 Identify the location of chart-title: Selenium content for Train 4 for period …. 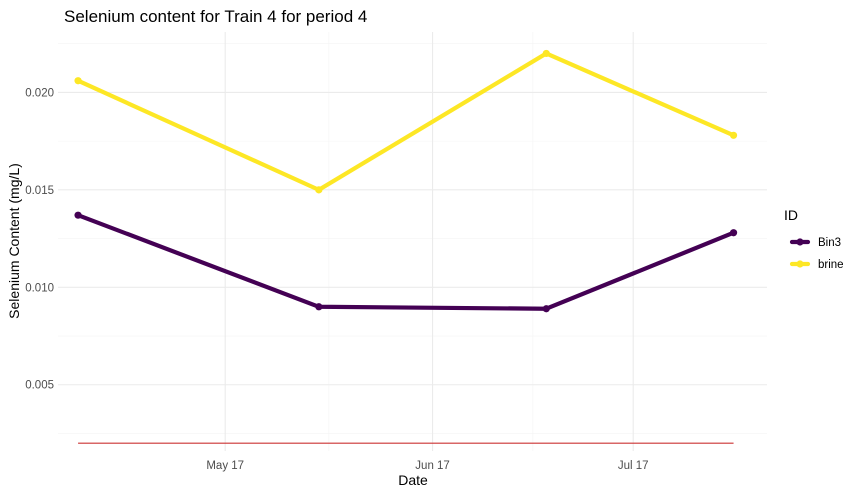
(215, 16).